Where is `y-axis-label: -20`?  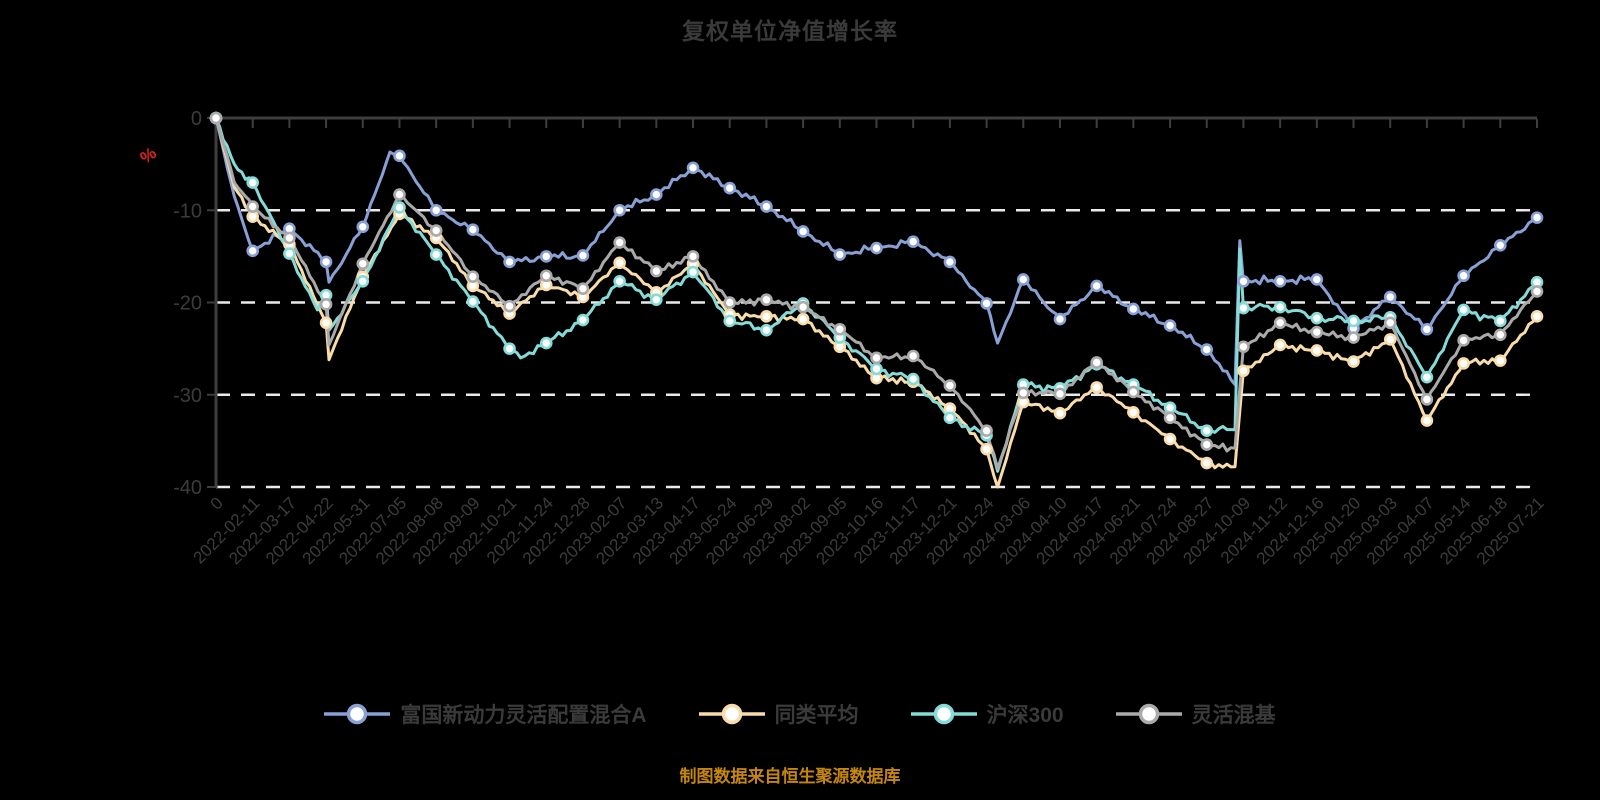 y-axis-label: -20 is located at coordinates (187, 304).